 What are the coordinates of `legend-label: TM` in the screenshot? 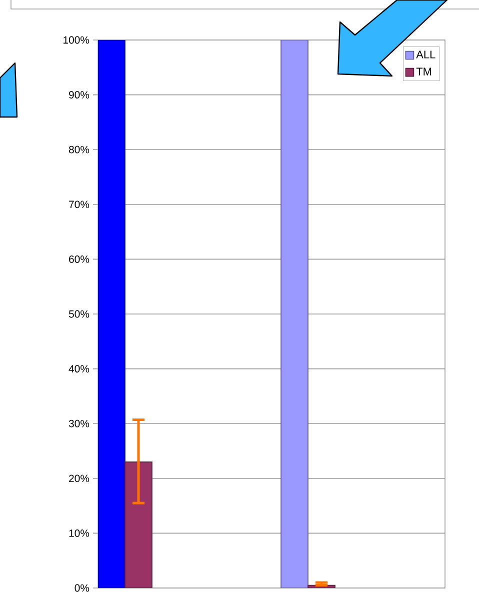 It's located at (424, 72).